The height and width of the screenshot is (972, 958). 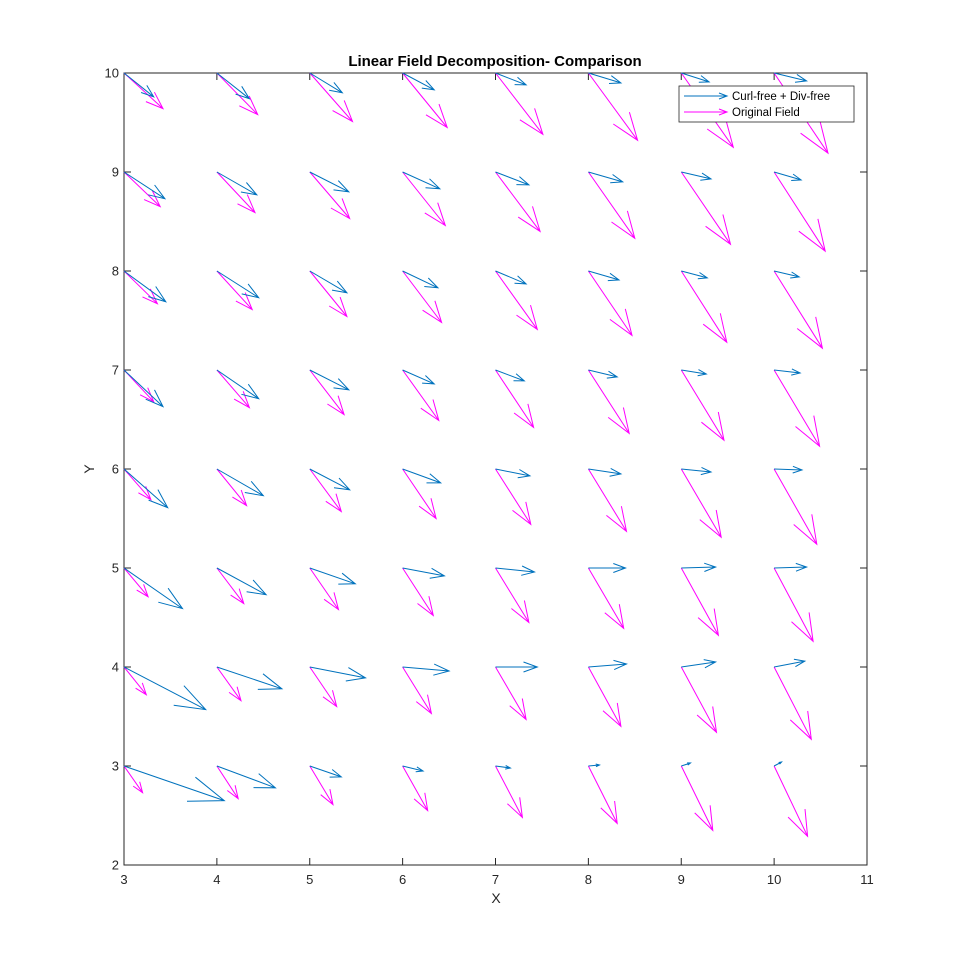 I want to click on legend-label-curl-free-div-free: Curl-free + Div-free, so click(x=781, y=97).